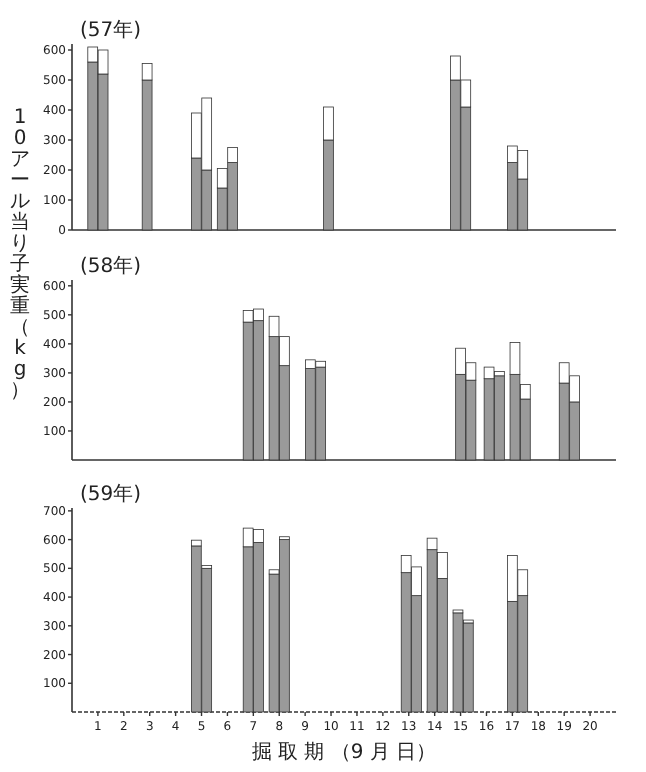 This screenshot has height=772, width=646. I want to click on chart-title: (59年), so click(111, 494).